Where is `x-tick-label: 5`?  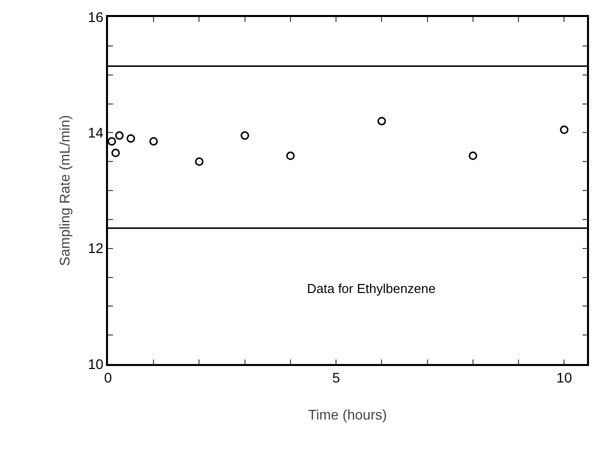 x-tick-label: 5 is located at coordinates (336, 378).